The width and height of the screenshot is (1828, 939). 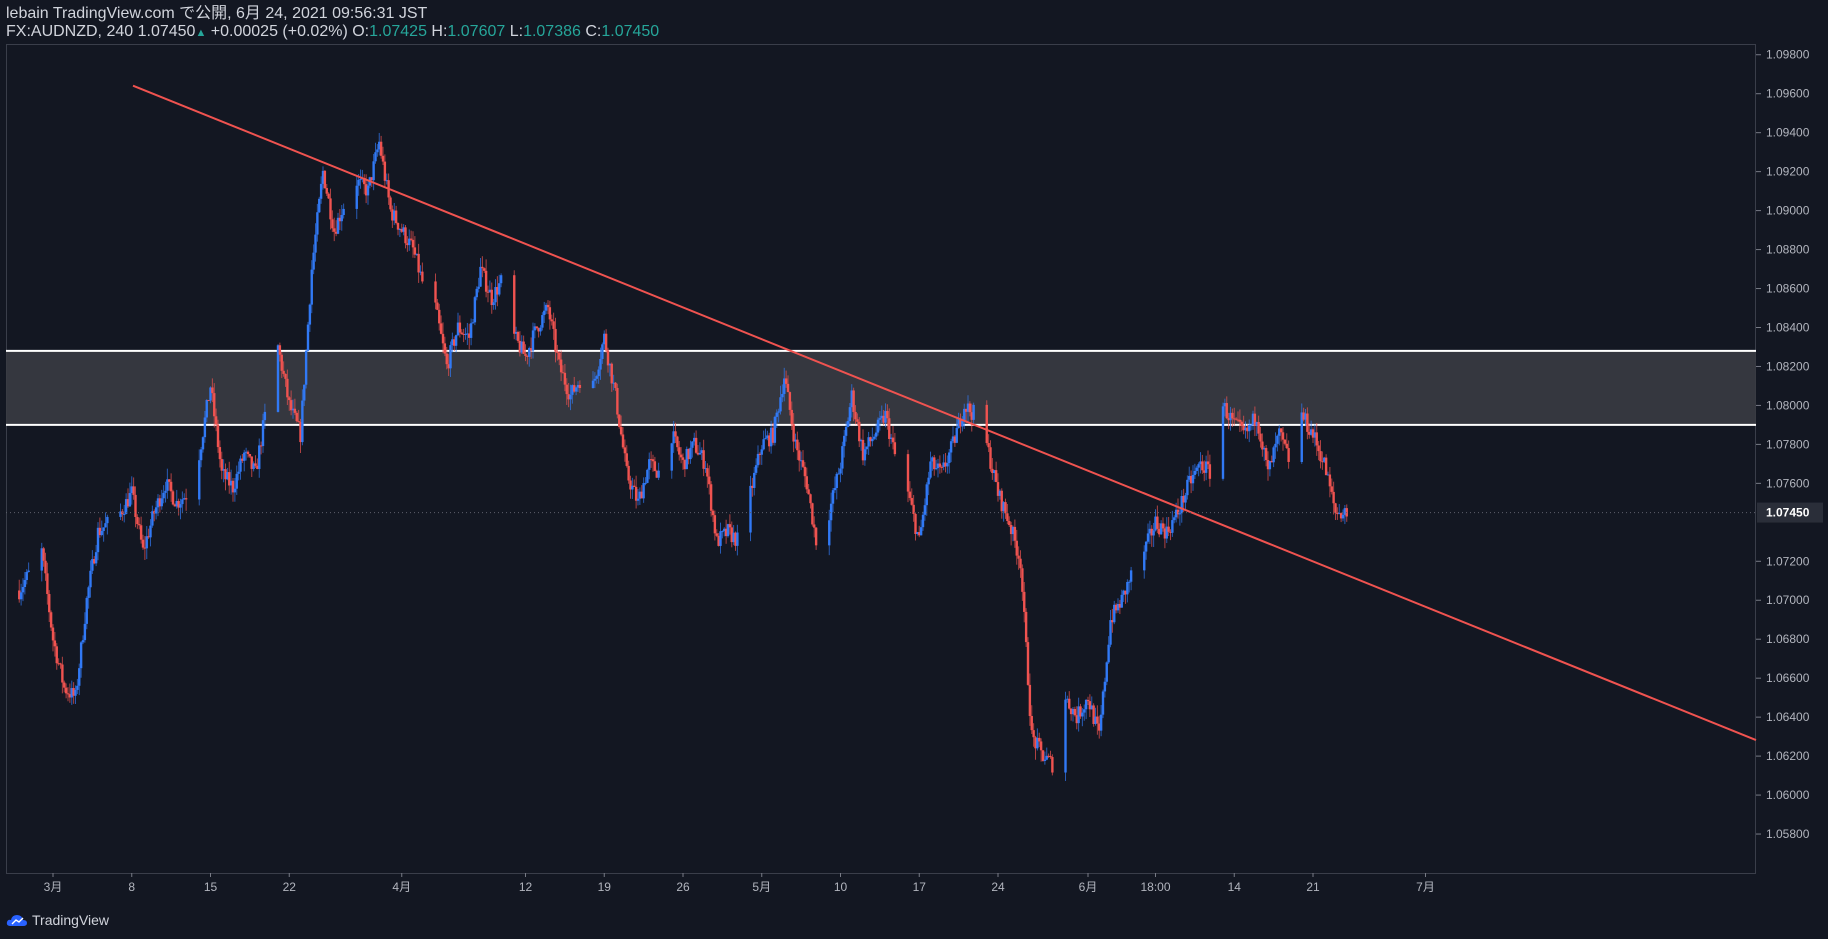 What do you see at coordinates (71, 920) in the screenshot?
I see `footer-brand: TradingView` at bounding box center [71, 920].